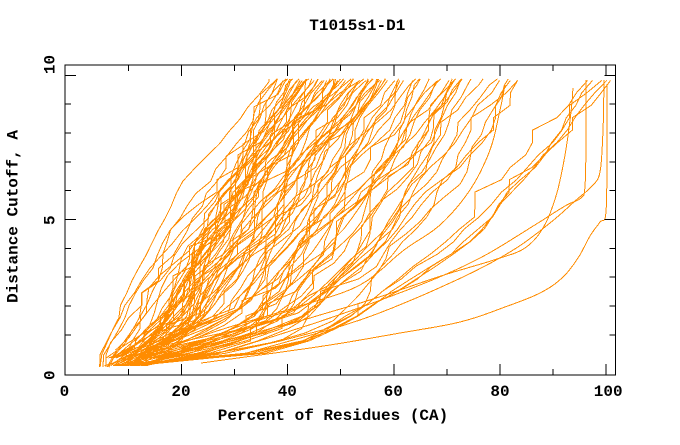  What do you see at coordinates (608, 392) in the screenshot?
I see `svg-text: 100` at bounding box center [608, 392].